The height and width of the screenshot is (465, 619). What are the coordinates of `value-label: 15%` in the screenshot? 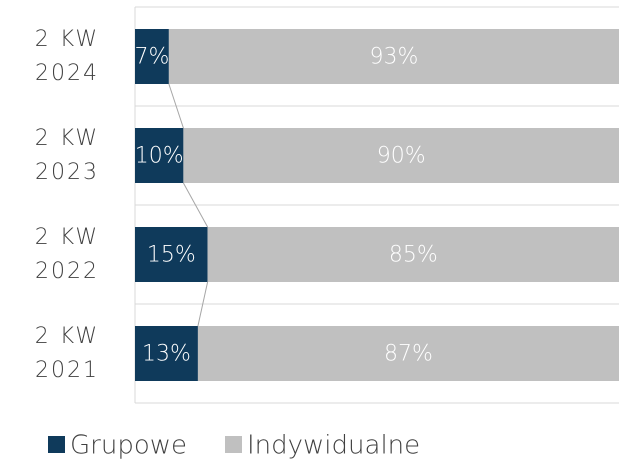 It's located at (171, 255).